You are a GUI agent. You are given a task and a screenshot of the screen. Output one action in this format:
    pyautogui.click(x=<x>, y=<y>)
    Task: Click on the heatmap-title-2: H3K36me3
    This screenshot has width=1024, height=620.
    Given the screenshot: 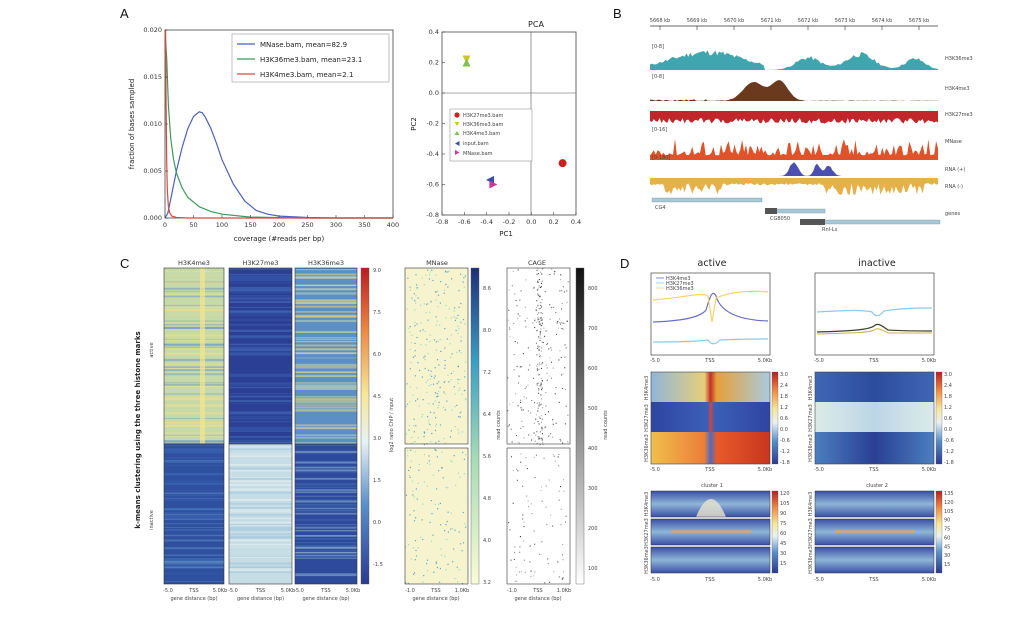 What is the action you would take?
    pyautogui.click(x=326, y=263)
    